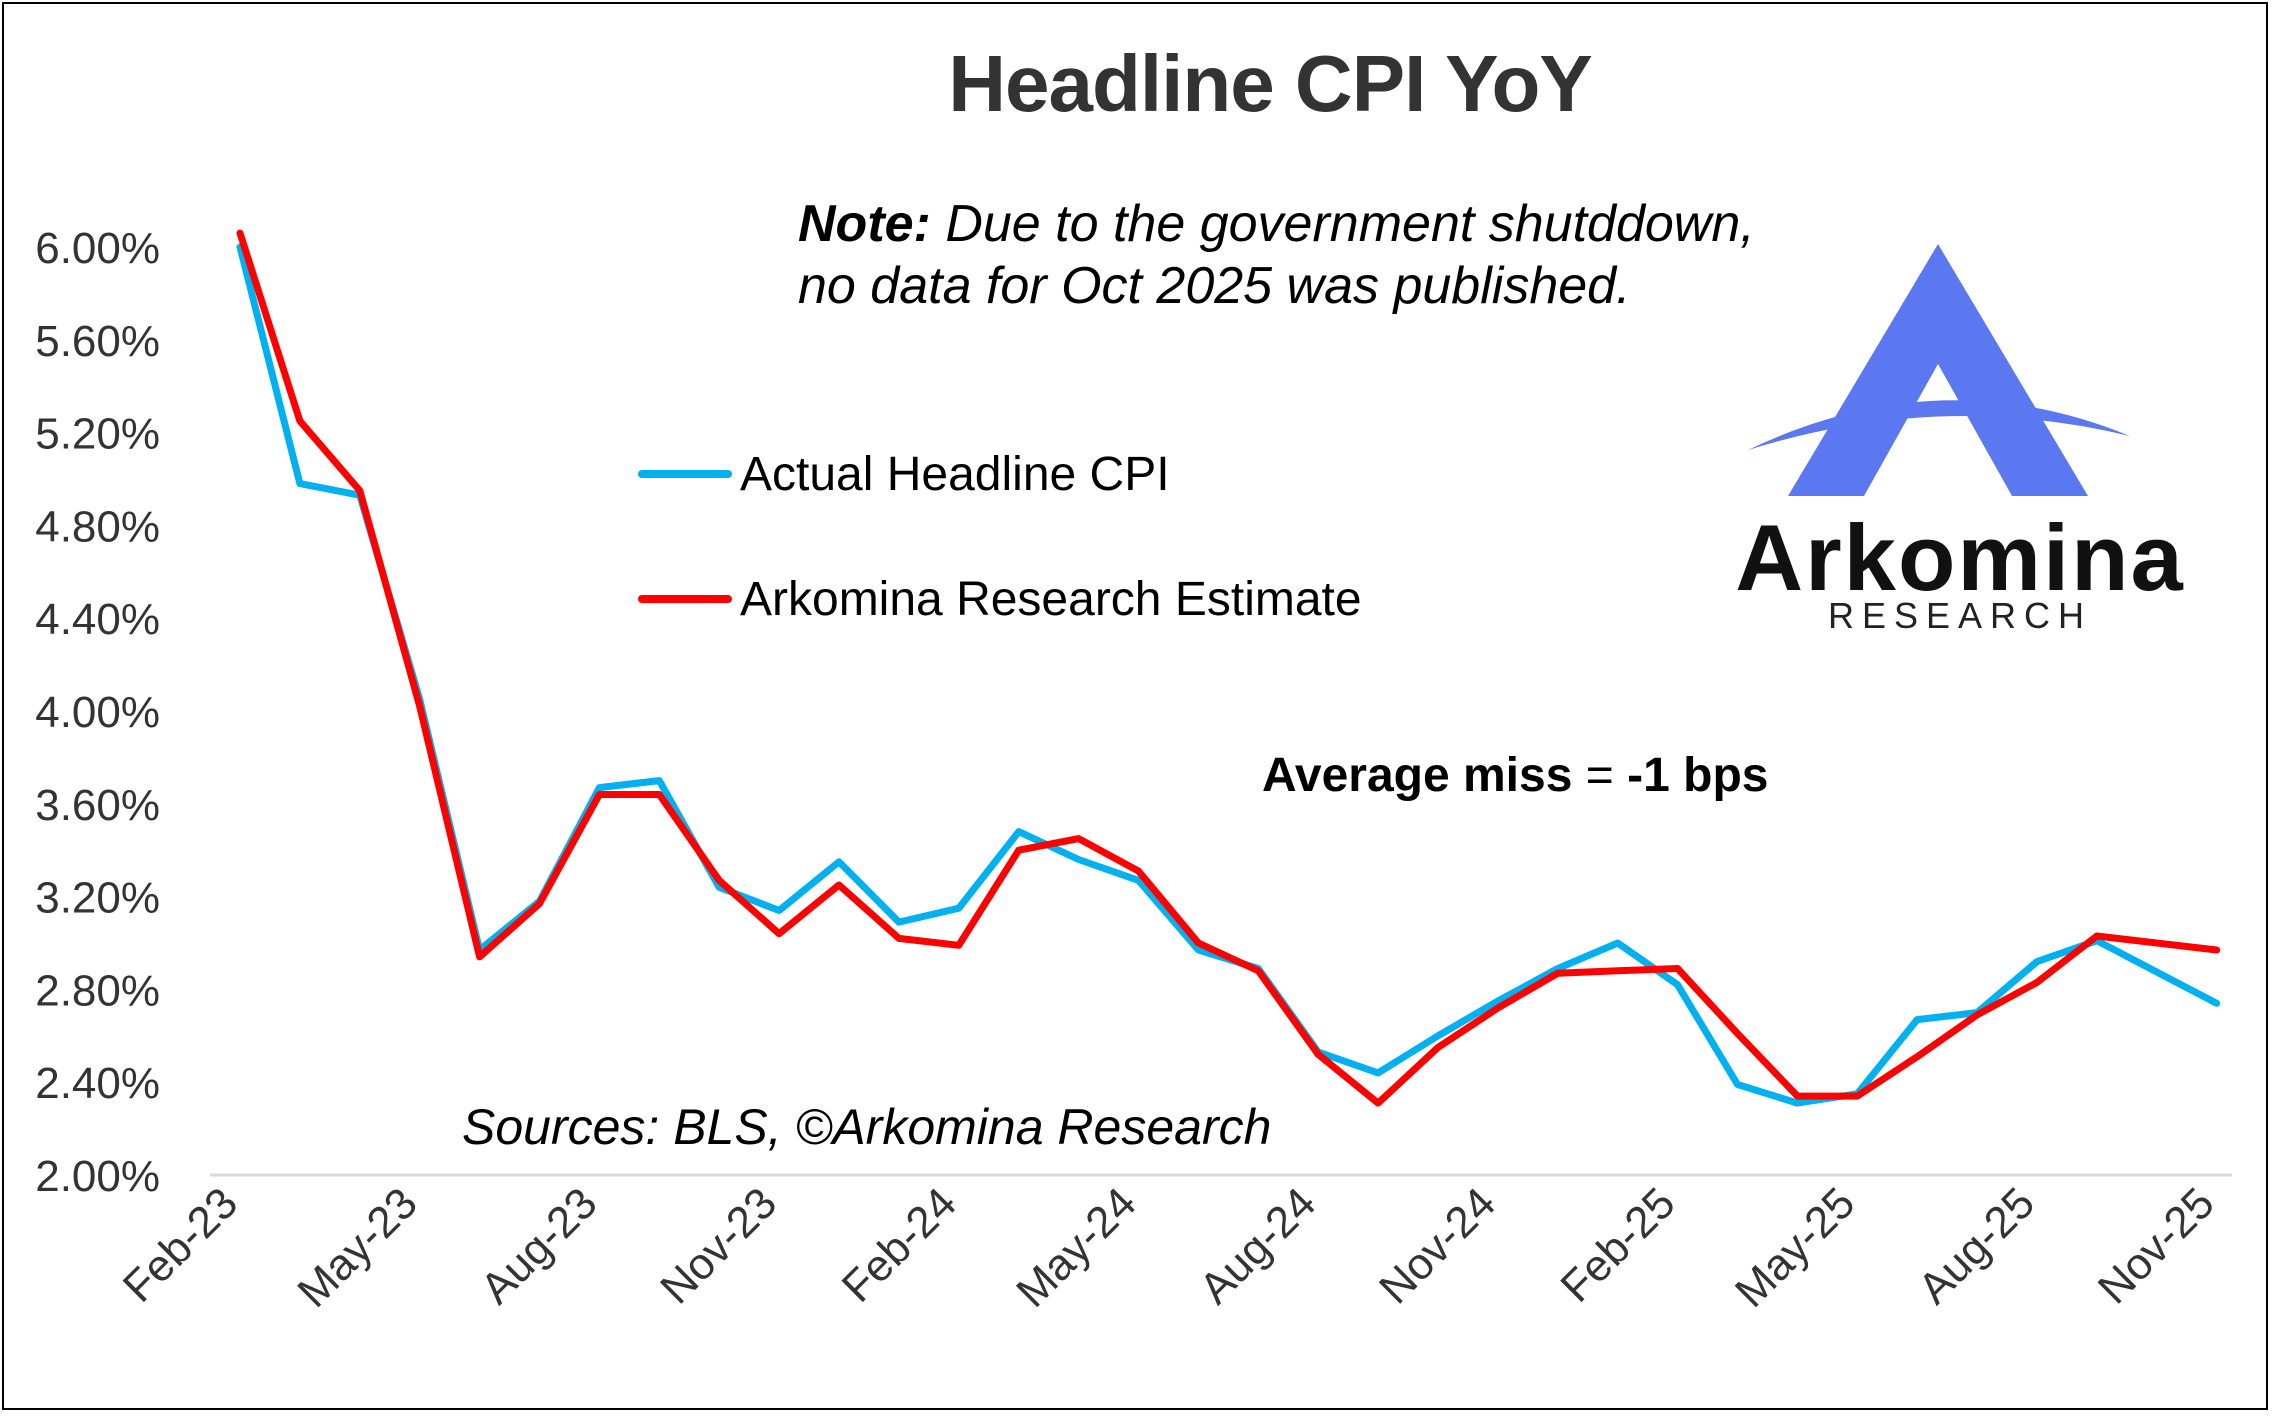  Describe the element at coordinates (97, 990) in the screenshot. I see `y-tick-label: 2.80%` at that location.